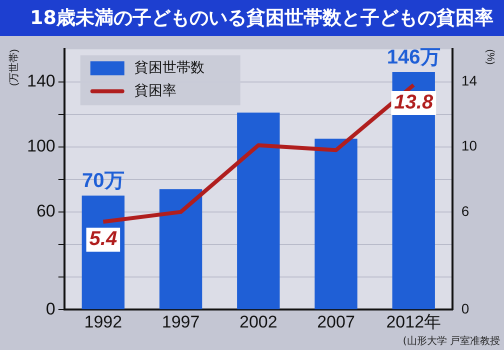  I want to click on y-axis-title: (万世帯), so click(14, 67).